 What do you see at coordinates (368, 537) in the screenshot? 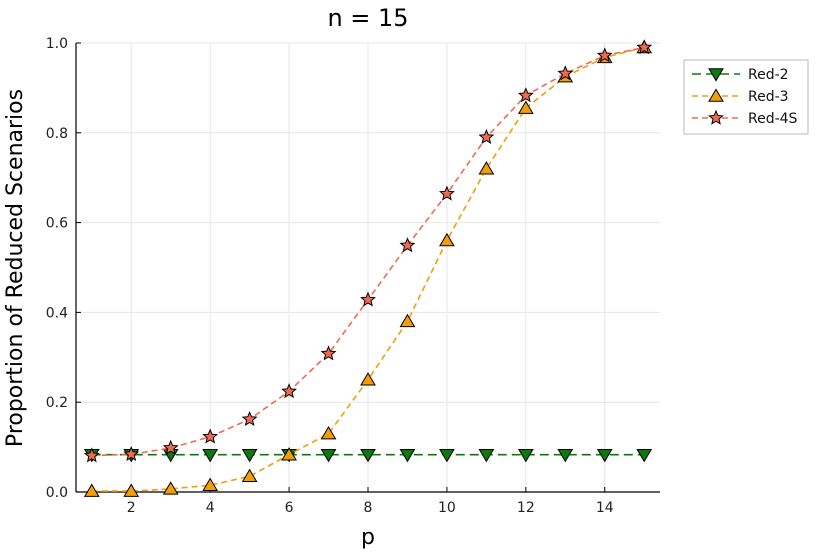
I see `x-axis-title: p` at bounding box center [368, 537].